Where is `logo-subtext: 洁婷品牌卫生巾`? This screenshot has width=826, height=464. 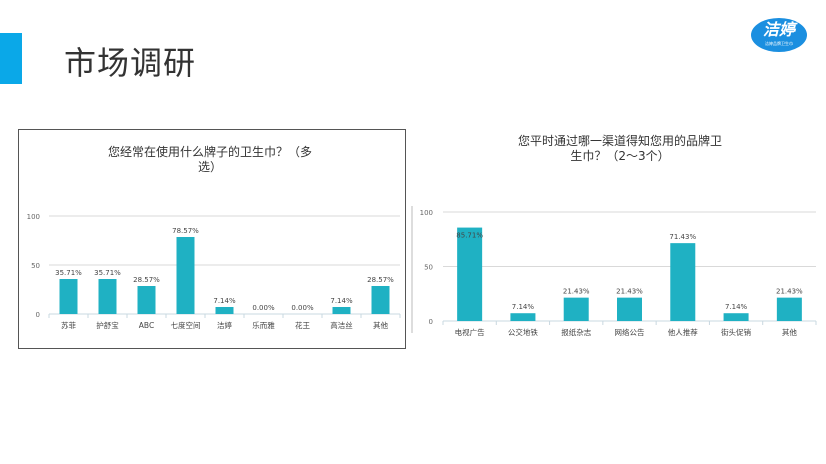 logo-subtext: 洁婷品牌卫生巾 is located at coordinates (779, 43).